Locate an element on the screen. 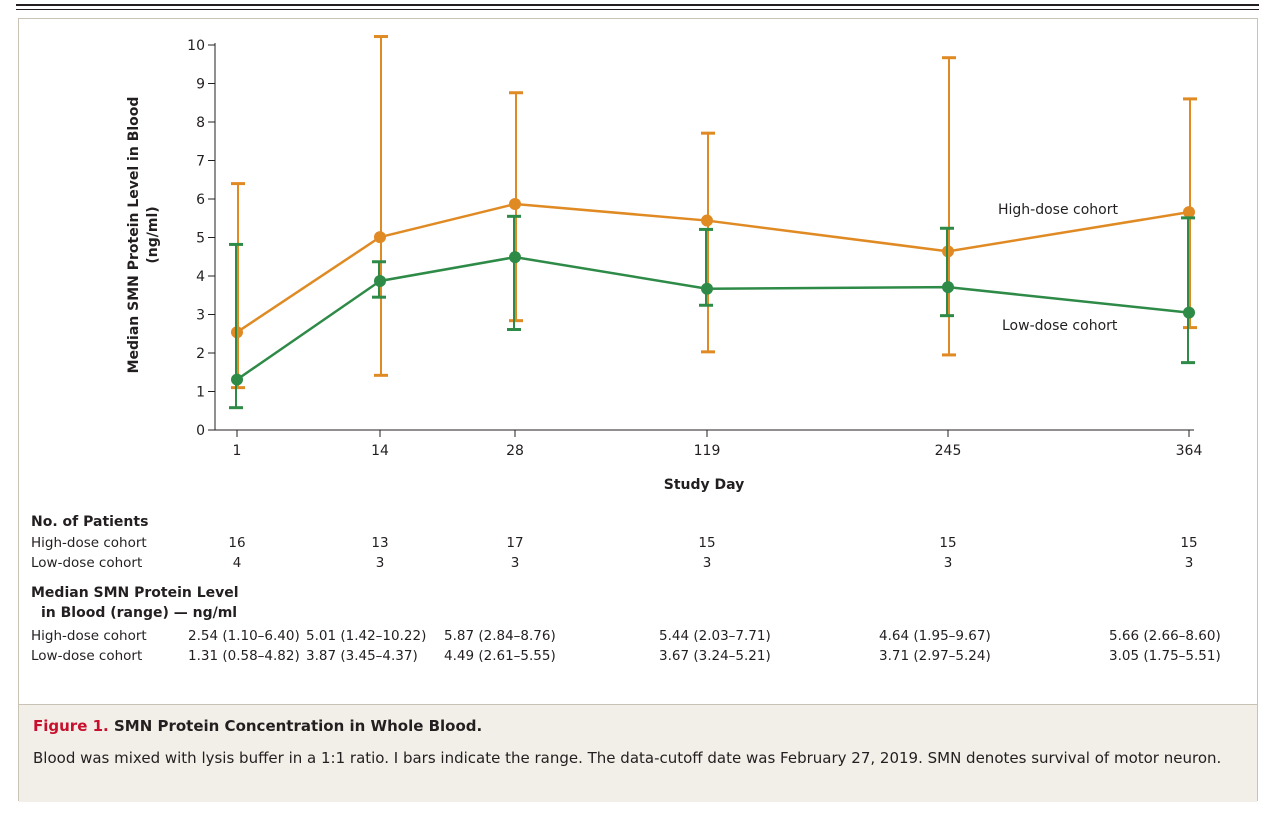  x-axis-title: Study Day is located at coordinates (704, 485).